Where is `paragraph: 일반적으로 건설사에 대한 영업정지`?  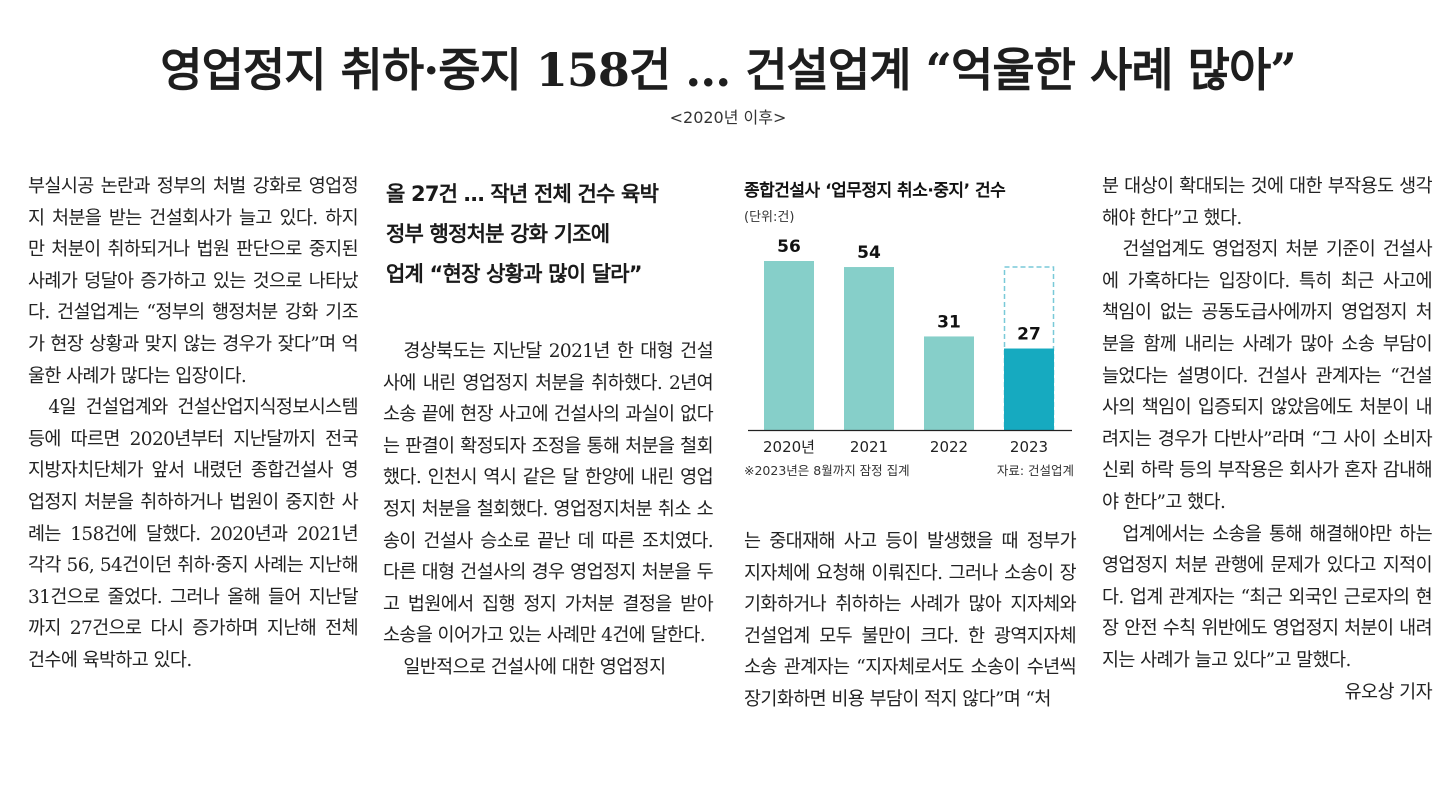 paragraph: 일반적으로 건설사에 대한 영업정지 is located at coordinates (534, 667).